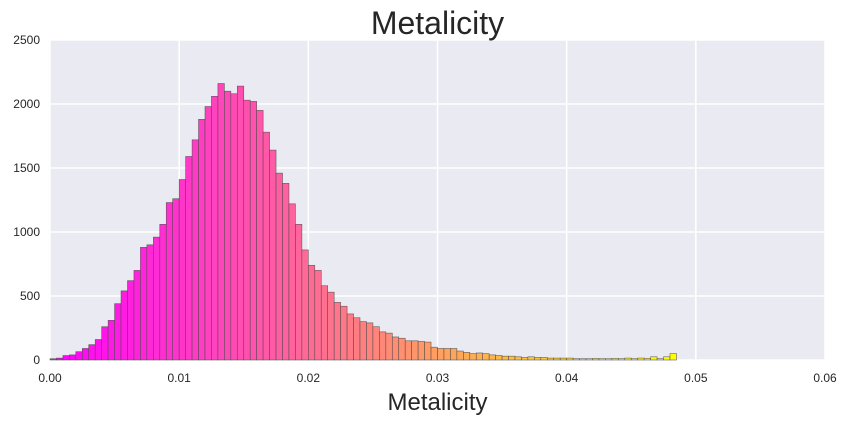  I want to click on x-tick-label: 0.05, so click(696, 378).